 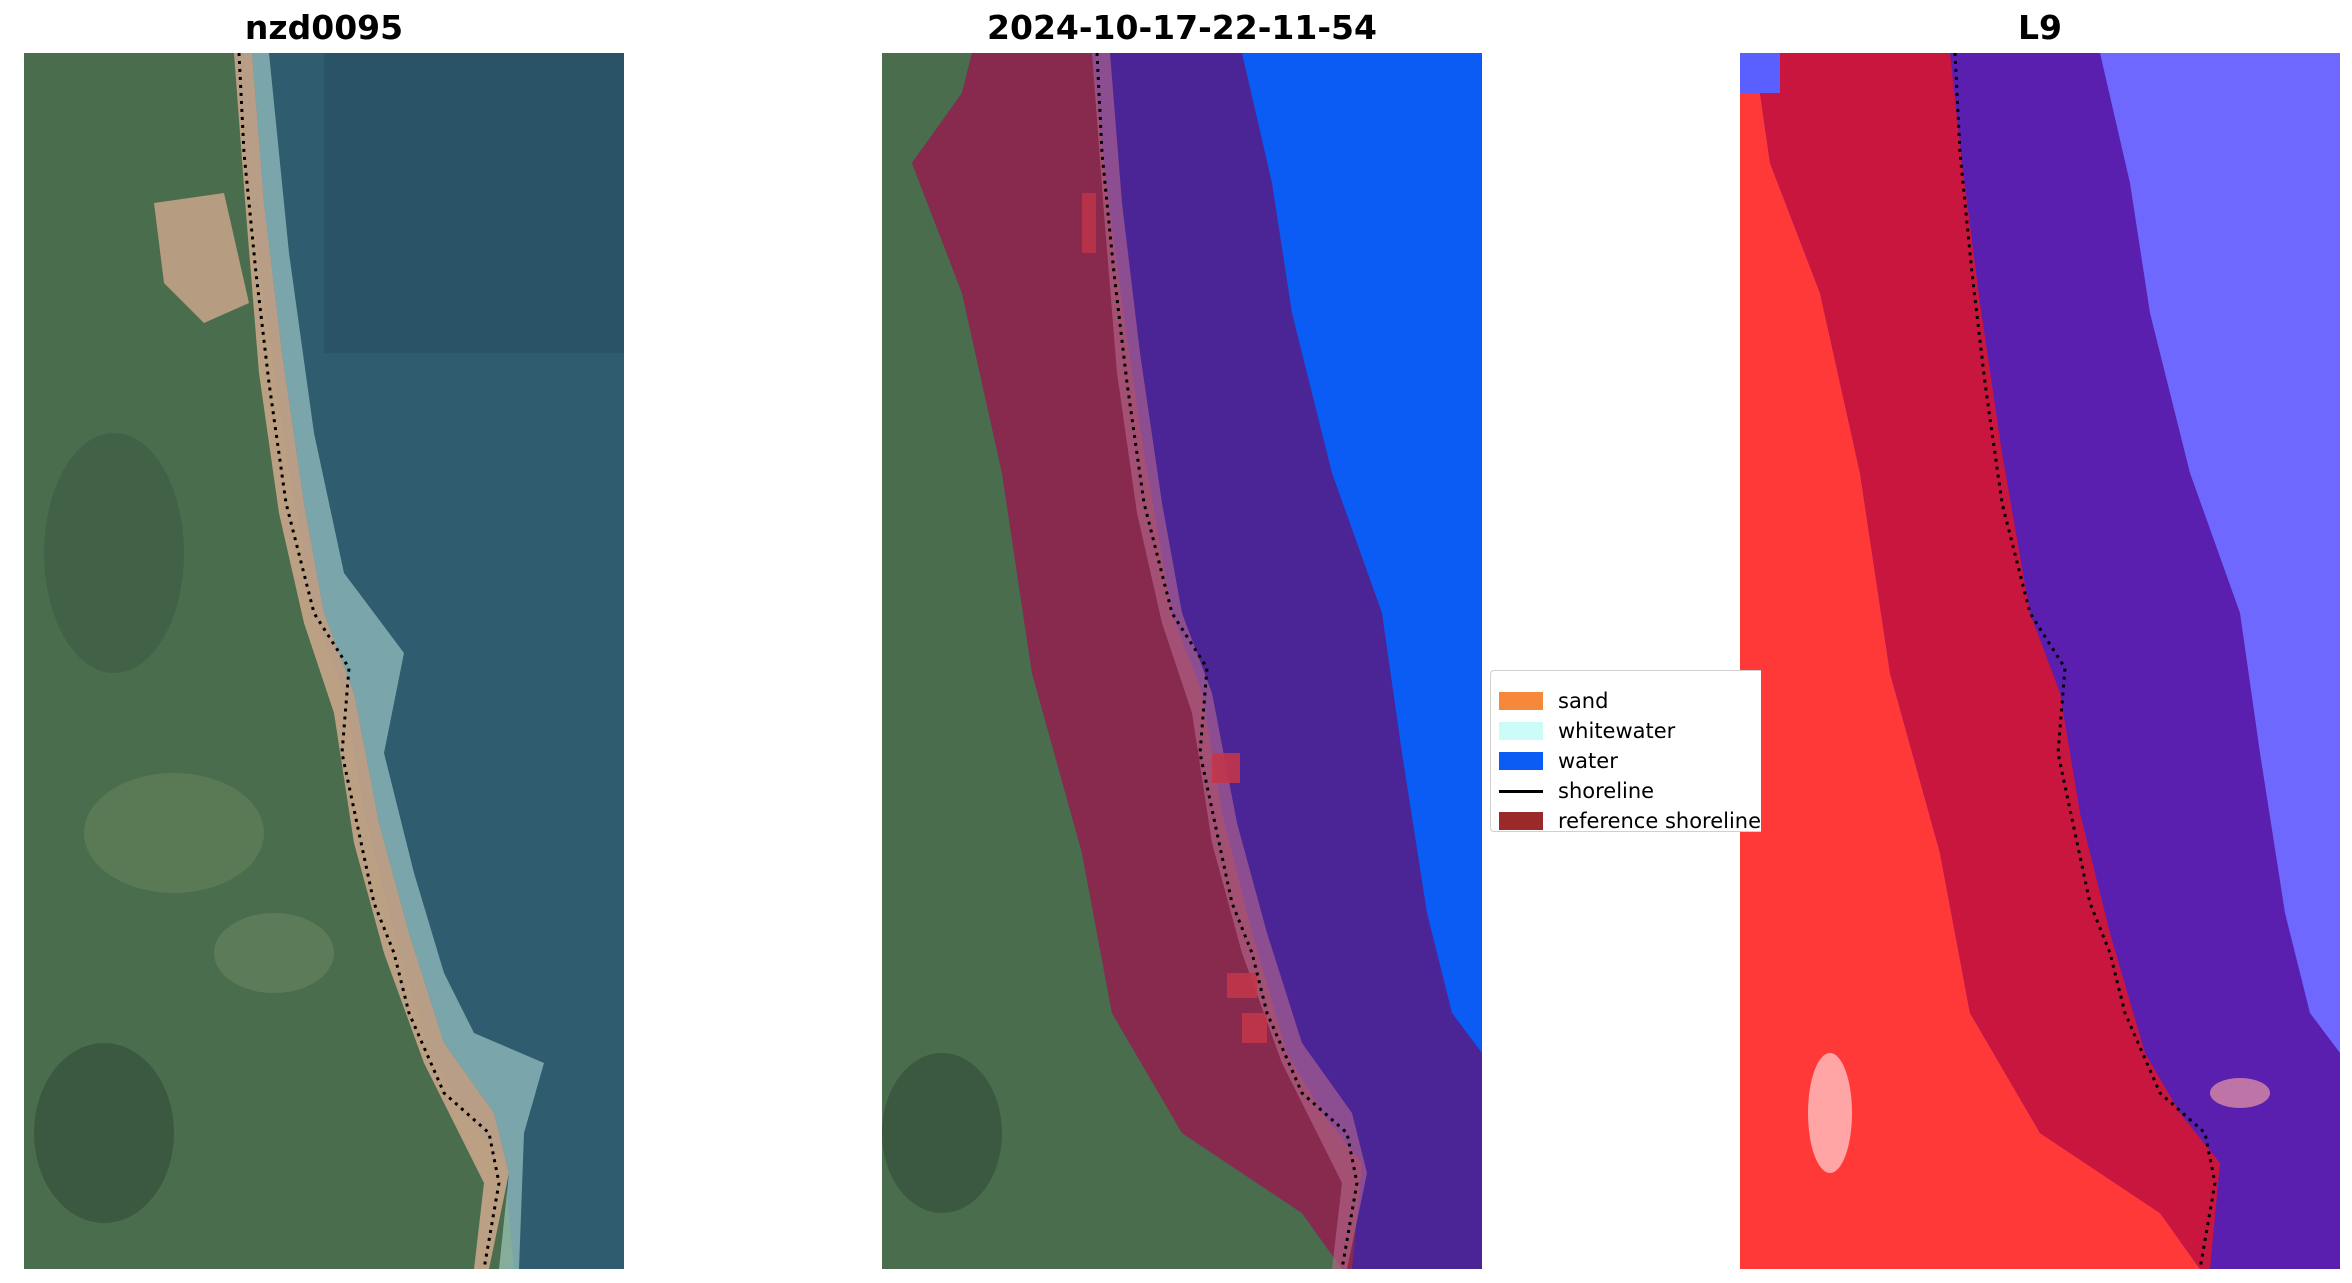 What do you see at coordinates (1521, 761) in the screenshot?
I see `water-swatch` at bounding box center [1521, 761].